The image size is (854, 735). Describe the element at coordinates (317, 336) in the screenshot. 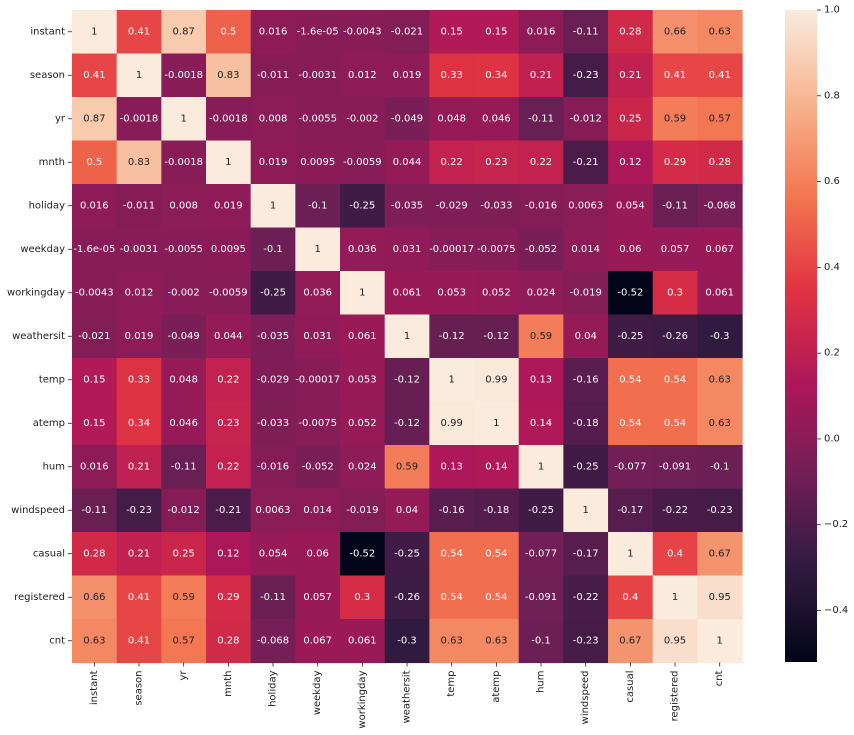

I see `cell-value-label: 0.031` at that location.